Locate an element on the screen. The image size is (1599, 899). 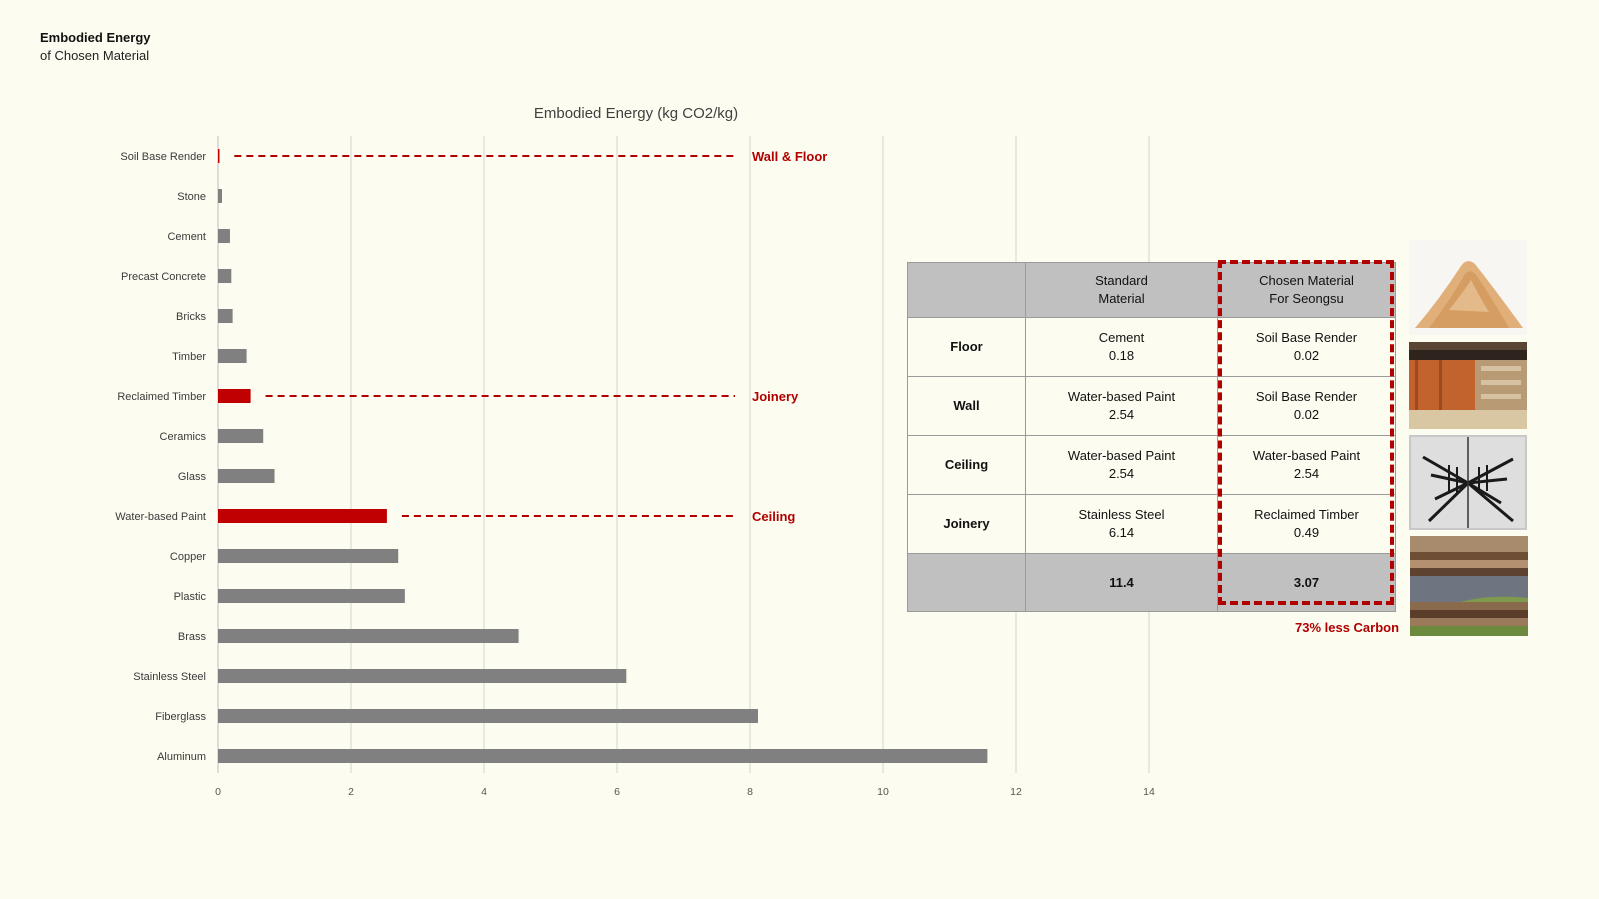
category-label: Water-based Paint is located at coordinates (160, 517).